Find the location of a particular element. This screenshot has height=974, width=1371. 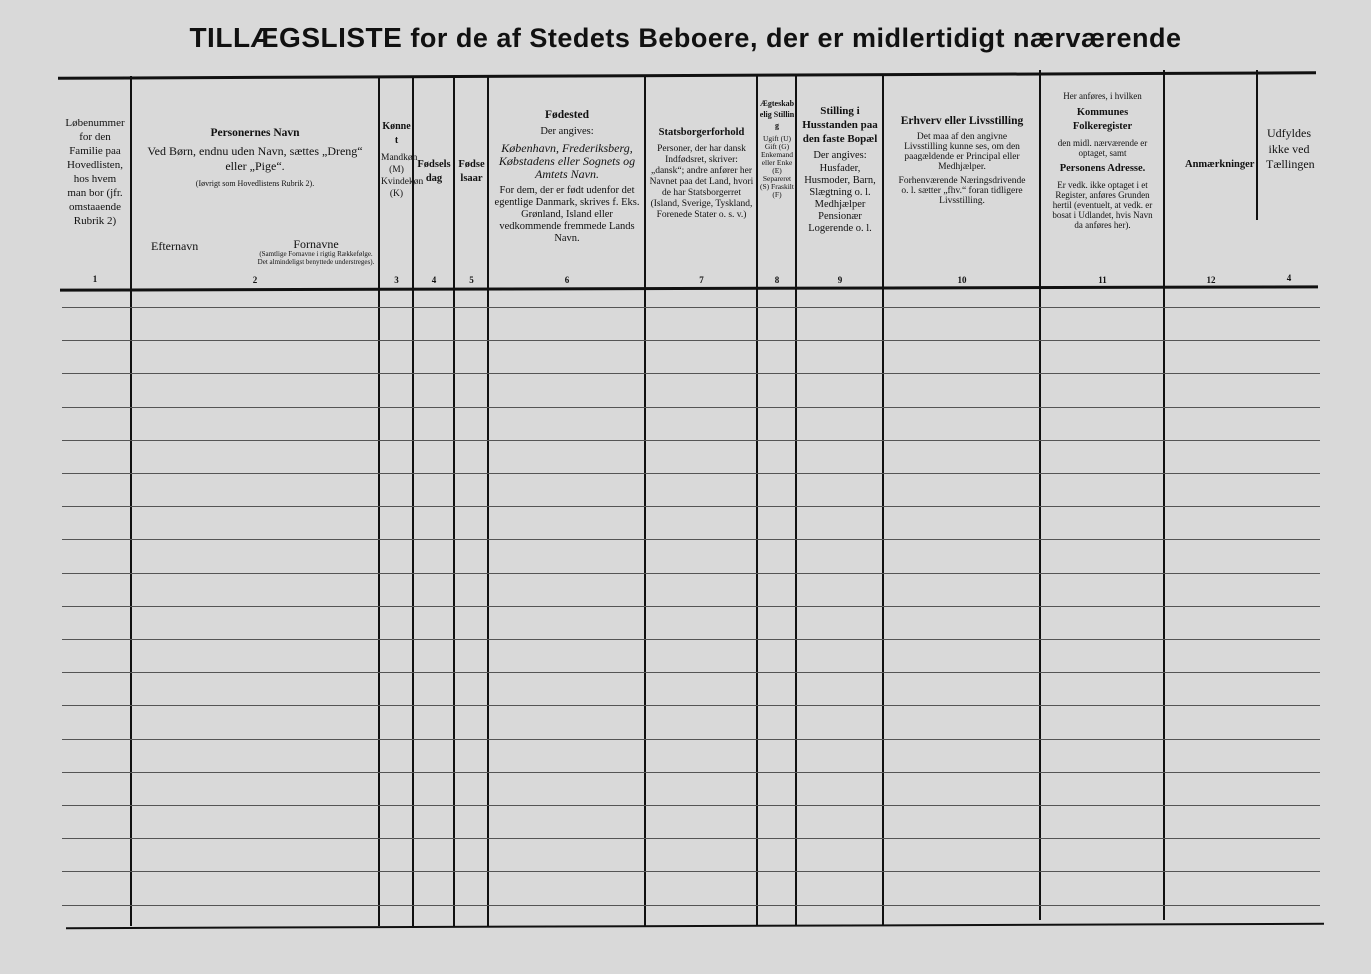

column-6-heading: Fødested is located at coordinates (567, 115).